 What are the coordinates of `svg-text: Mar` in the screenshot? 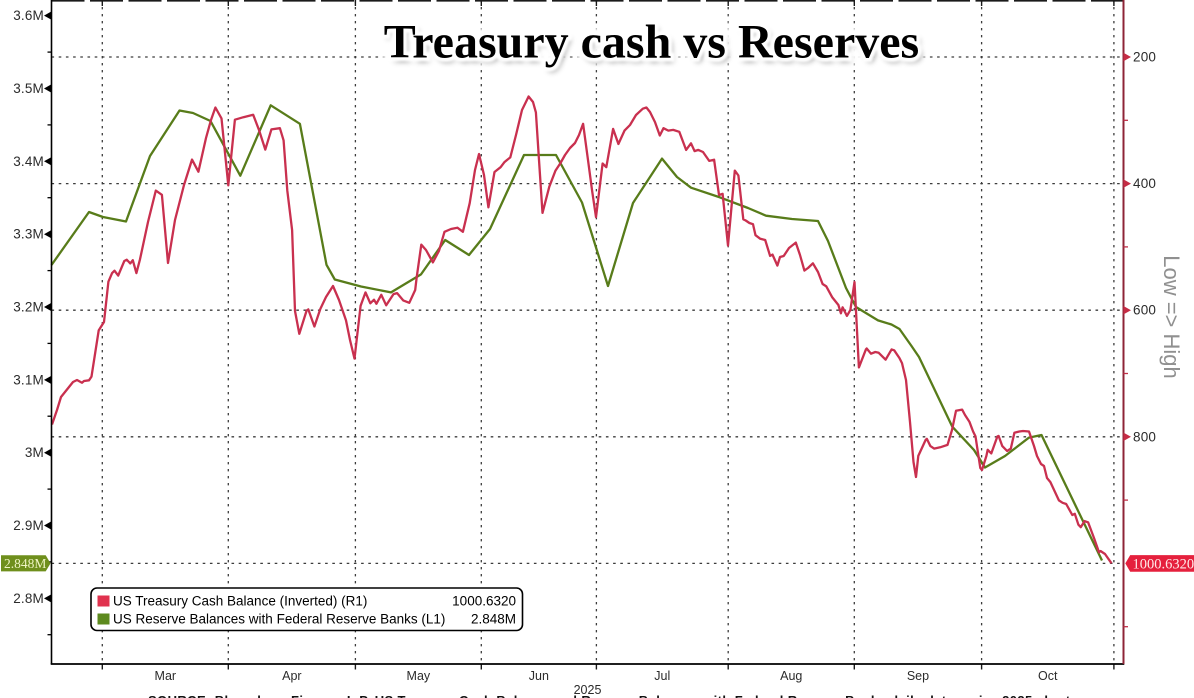 It's located at (166, 676).